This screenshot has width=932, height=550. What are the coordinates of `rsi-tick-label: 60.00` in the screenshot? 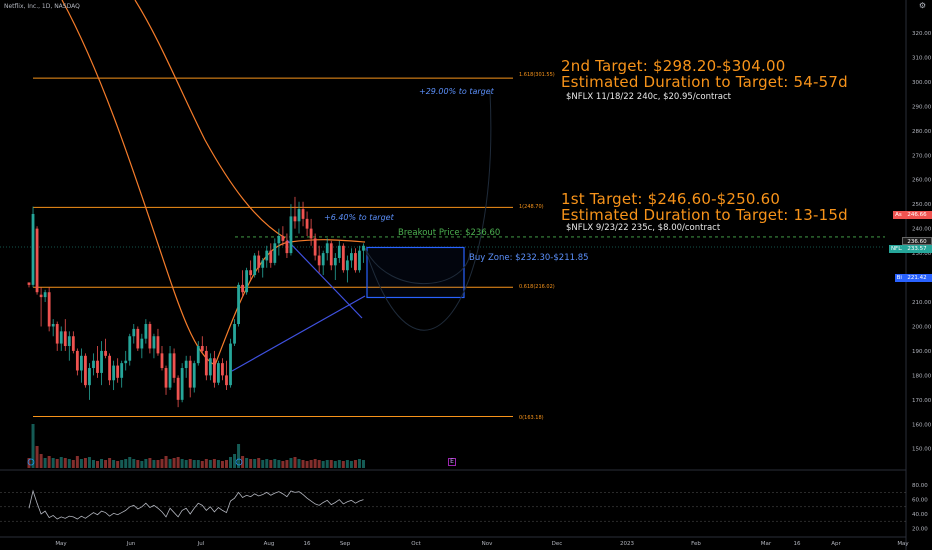 It's located at (920, 501).